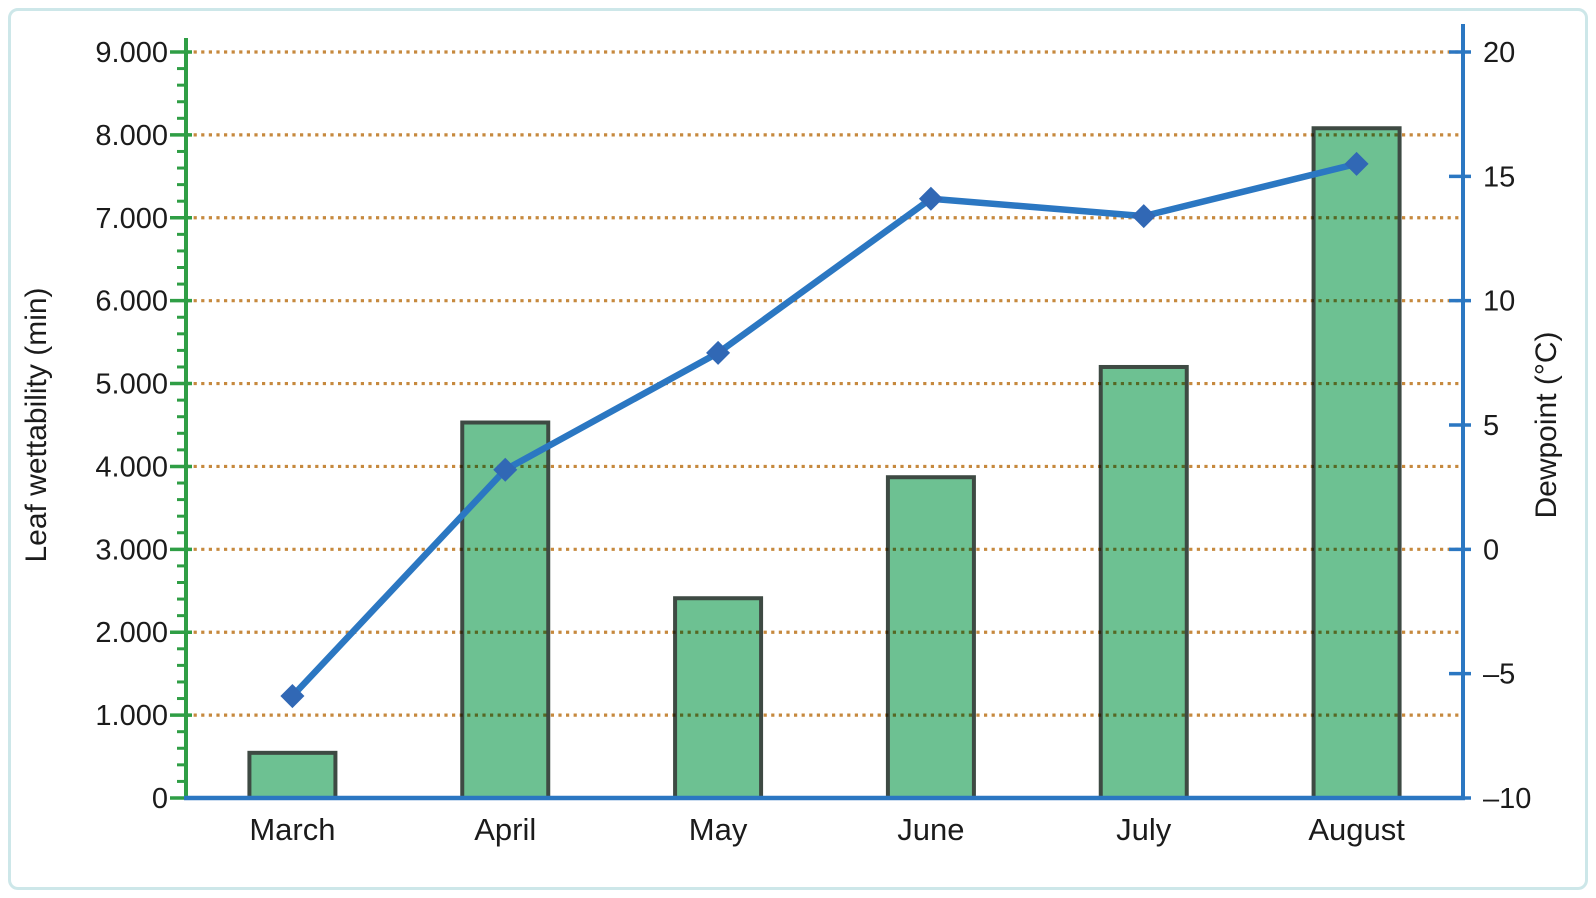 This screenshot has width=1596, height=898. Describe the element at coordinates (1491, 550) in the screenshot. I see `y-right-tick-label: 0` at that location.